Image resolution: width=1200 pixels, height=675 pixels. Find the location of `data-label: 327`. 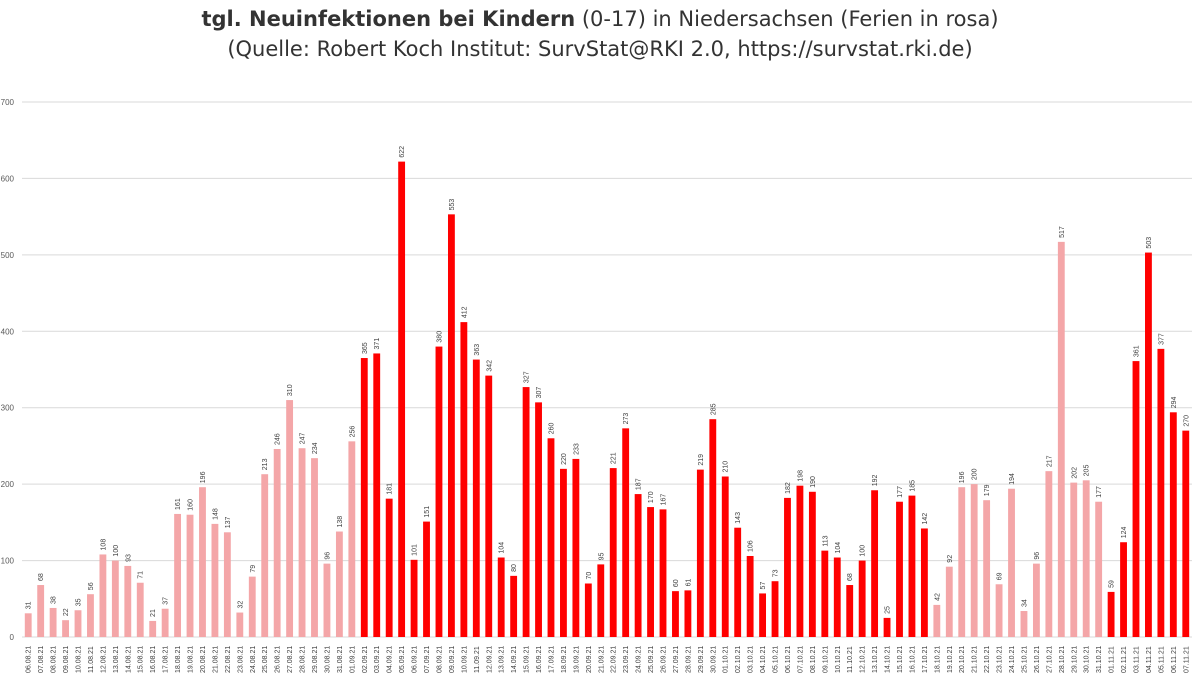

data-label: 327 is located at coordinates (527, 377).